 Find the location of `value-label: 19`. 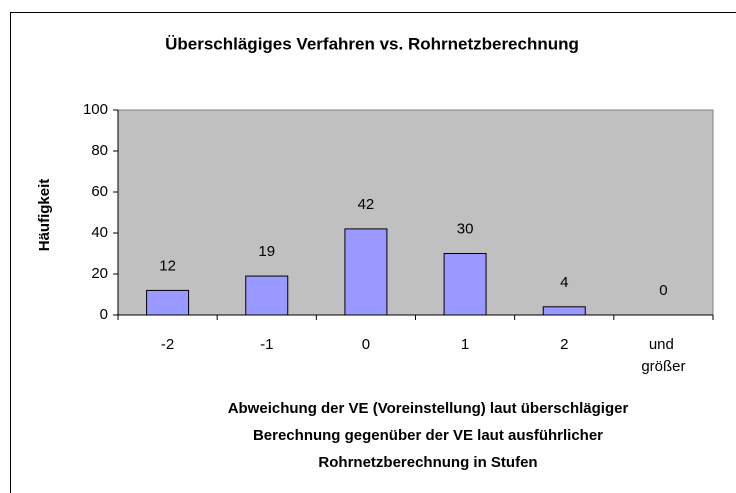

value-label: 19 is located at coordinates (266, 251).